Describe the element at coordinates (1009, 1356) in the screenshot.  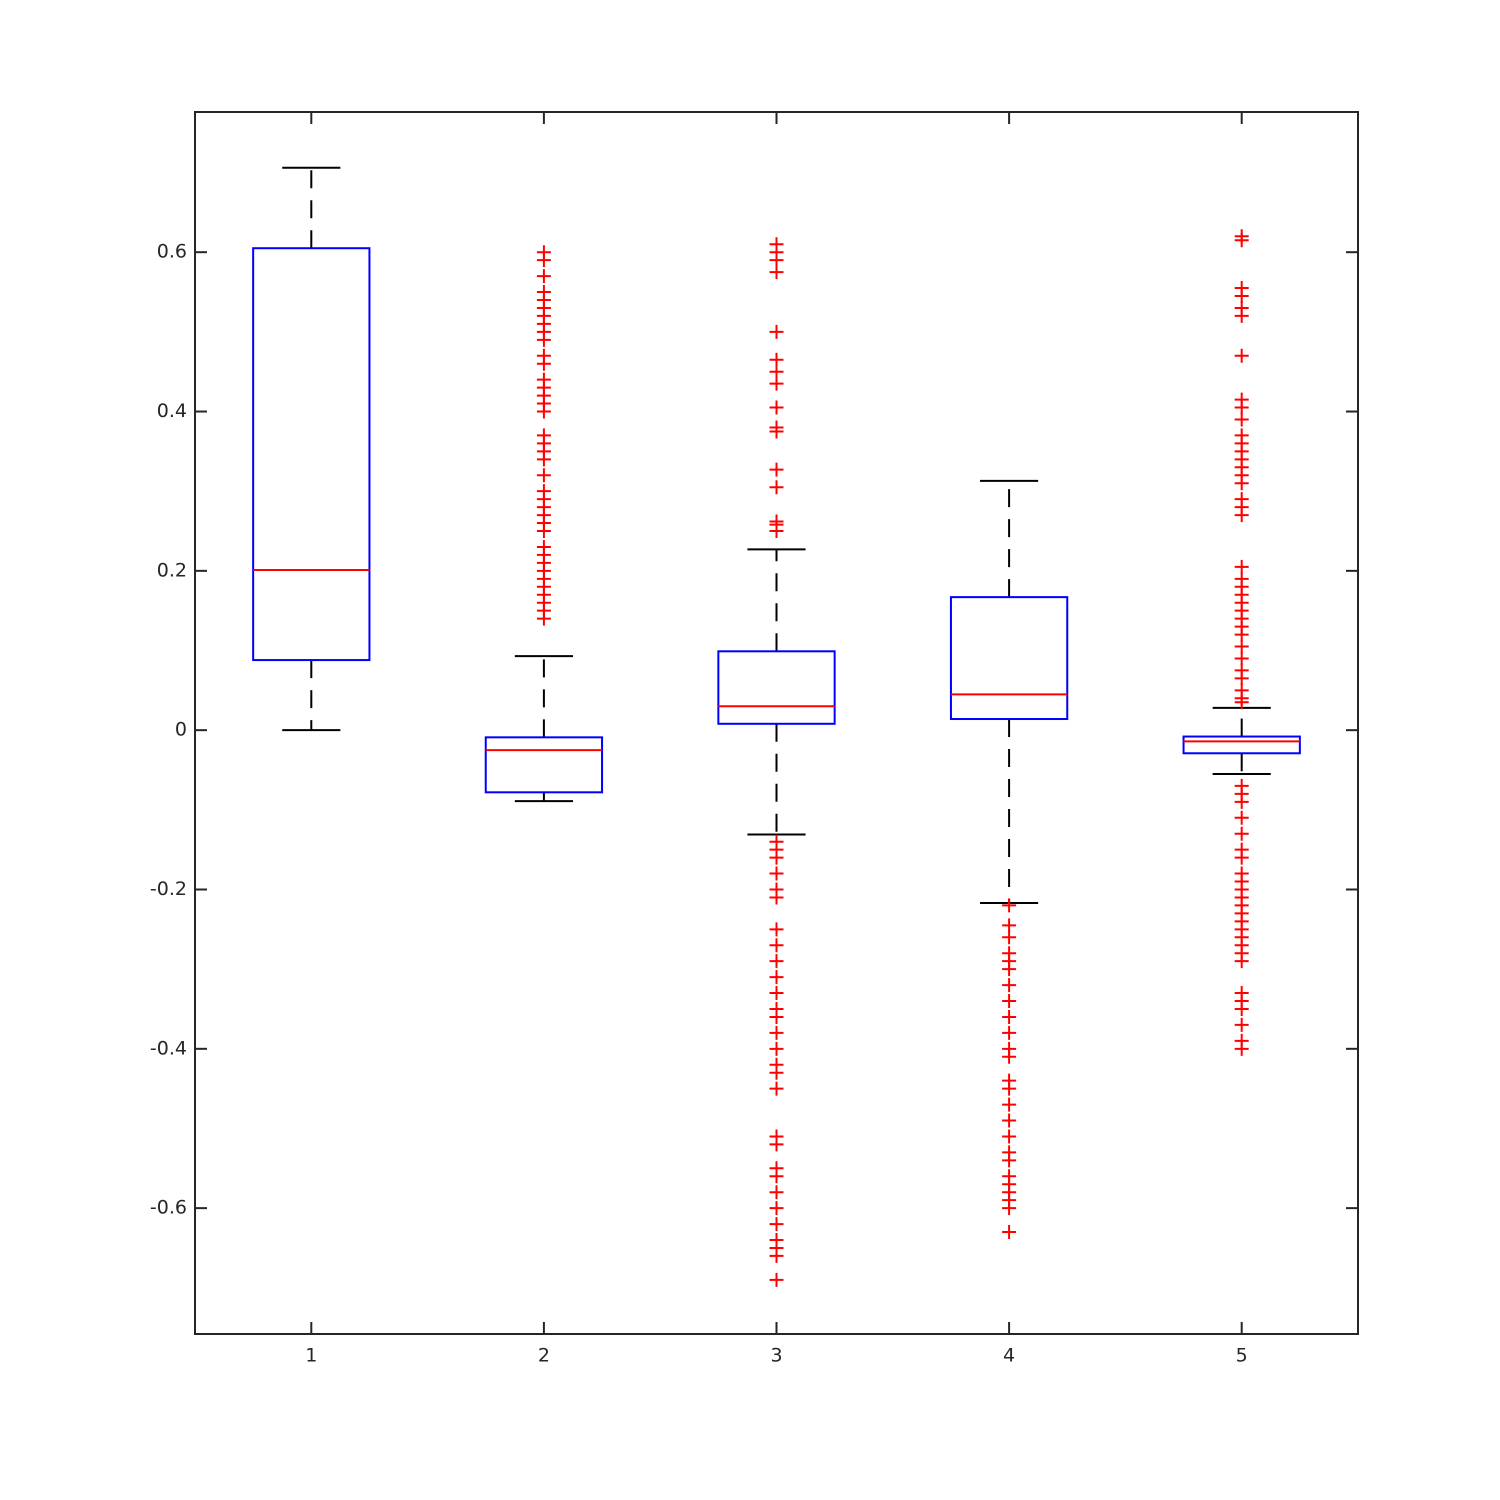
I see `x-tick-label: 4` at that location.